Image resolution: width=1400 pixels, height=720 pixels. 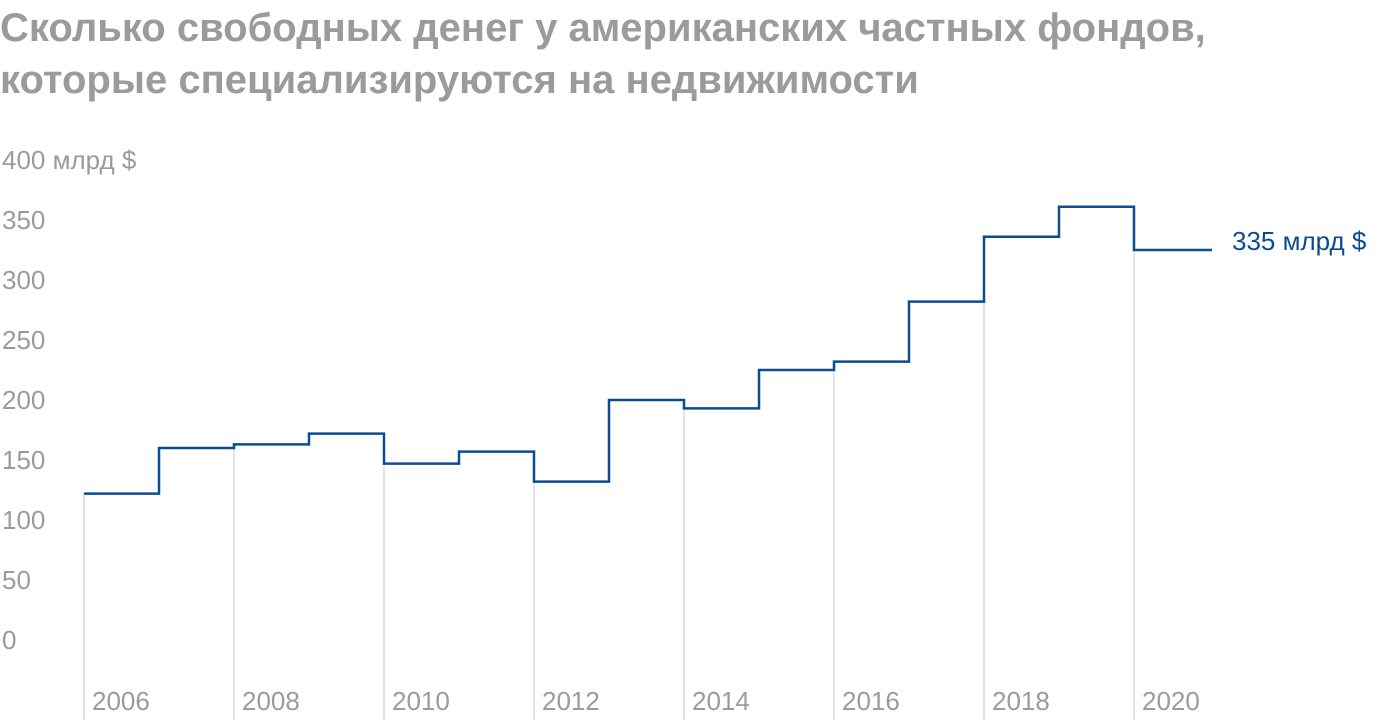 I want to click on end-label-group: 335 млрд $, so click(x=1299, y=241).